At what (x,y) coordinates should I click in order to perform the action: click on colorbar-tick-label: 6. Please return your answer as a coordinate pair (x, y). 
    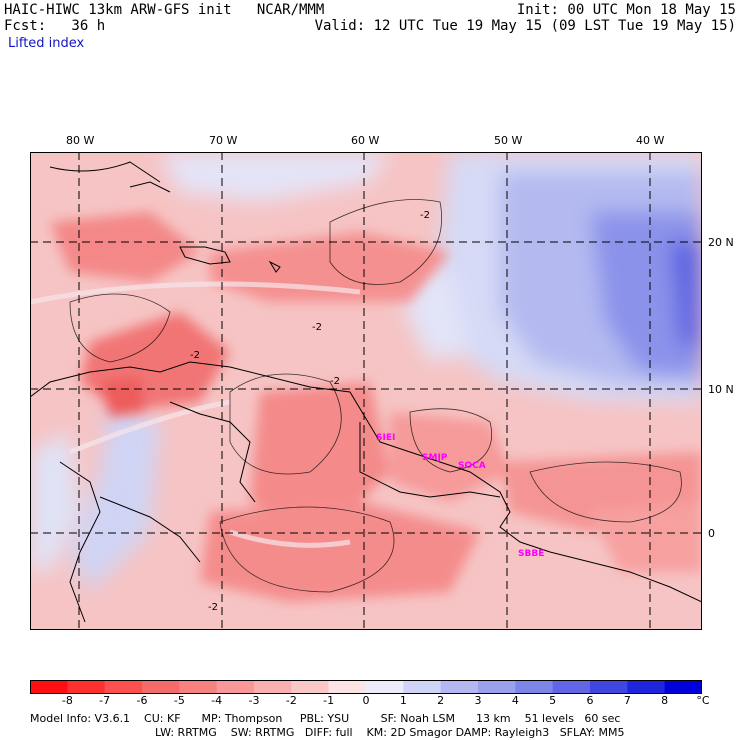
    Looking at the image, I should click on (590, 700).